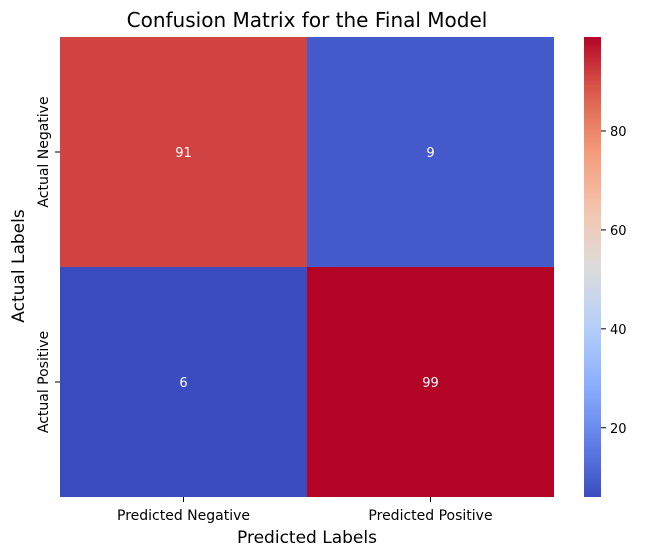  I want to click on x-axis-label: Predicted Labels, so click(307, 538).